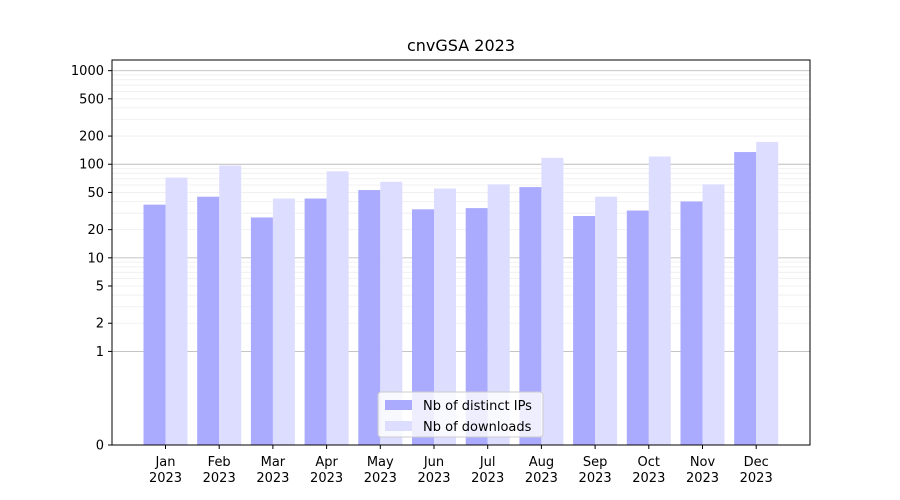  What do you see at coordinates (87, 71) in the screenshot?
I see `y-tick-label: 1000` at bounding box center [87, 71].